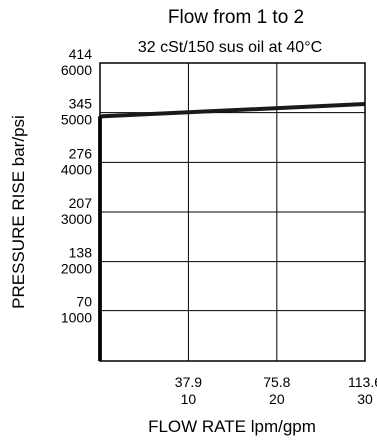 This screenshot has width=377, height=443. What do you see at coordinates (81, 253) in the screenshot?
I see `y-tick-label-bar: 138` at bounding box center [81, 253].